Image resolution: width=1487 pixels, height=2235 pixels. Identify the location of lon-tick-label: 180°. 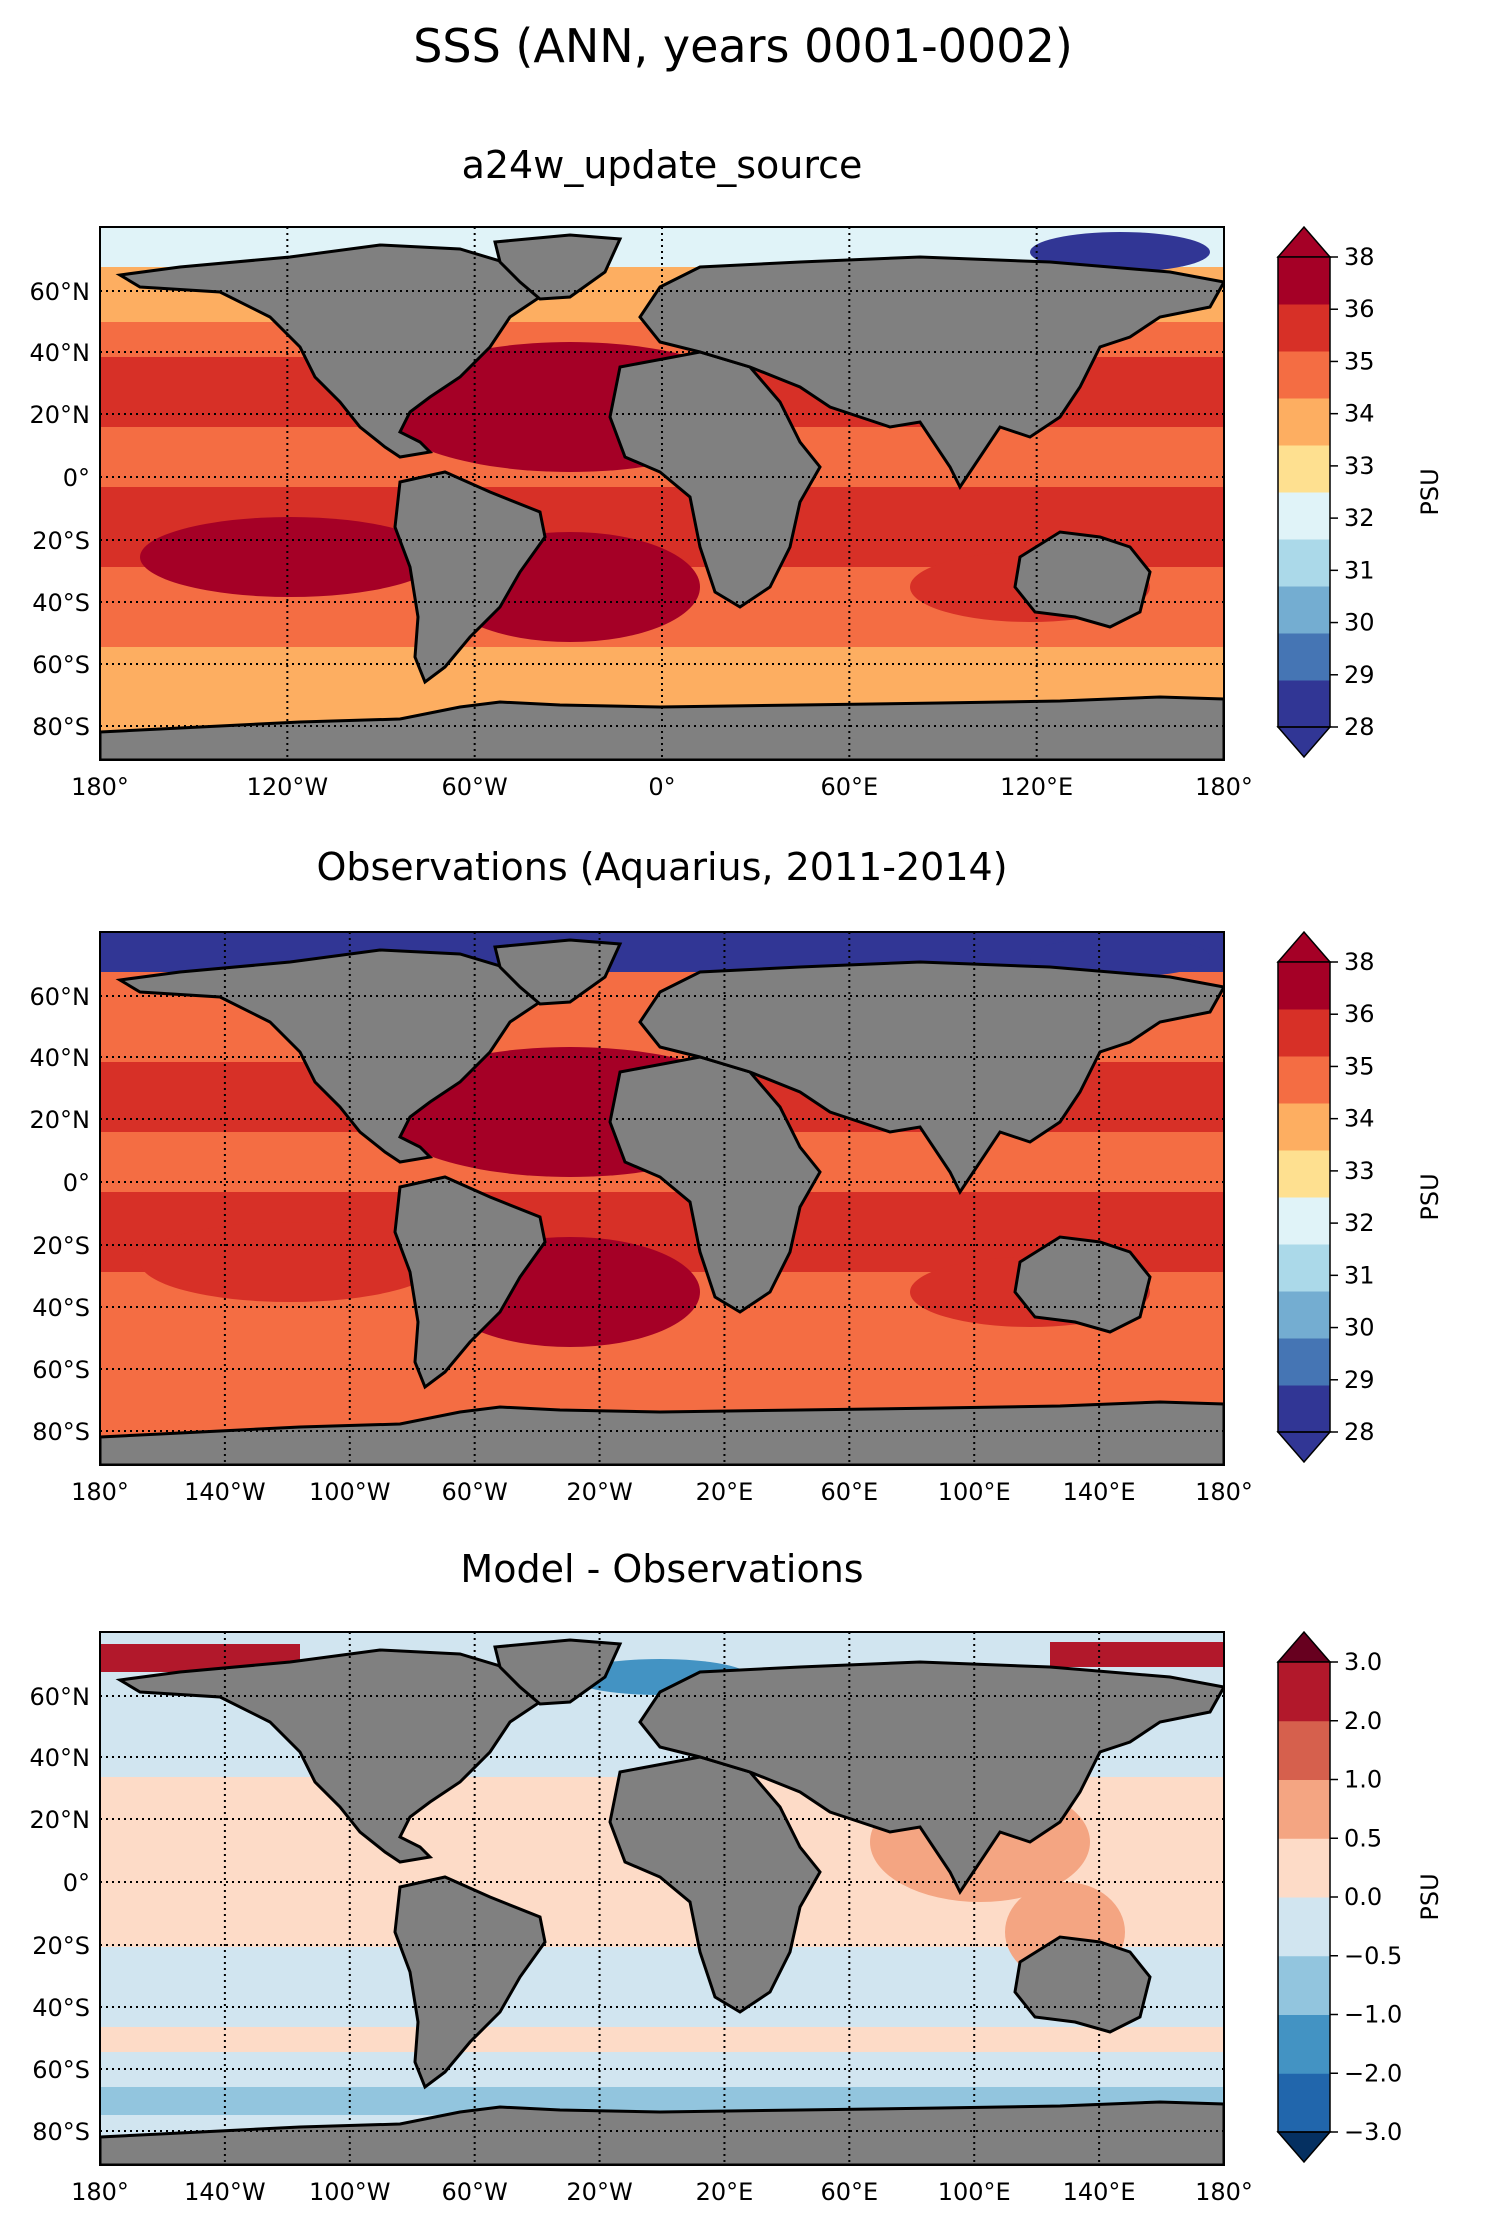
(1224, 1492).